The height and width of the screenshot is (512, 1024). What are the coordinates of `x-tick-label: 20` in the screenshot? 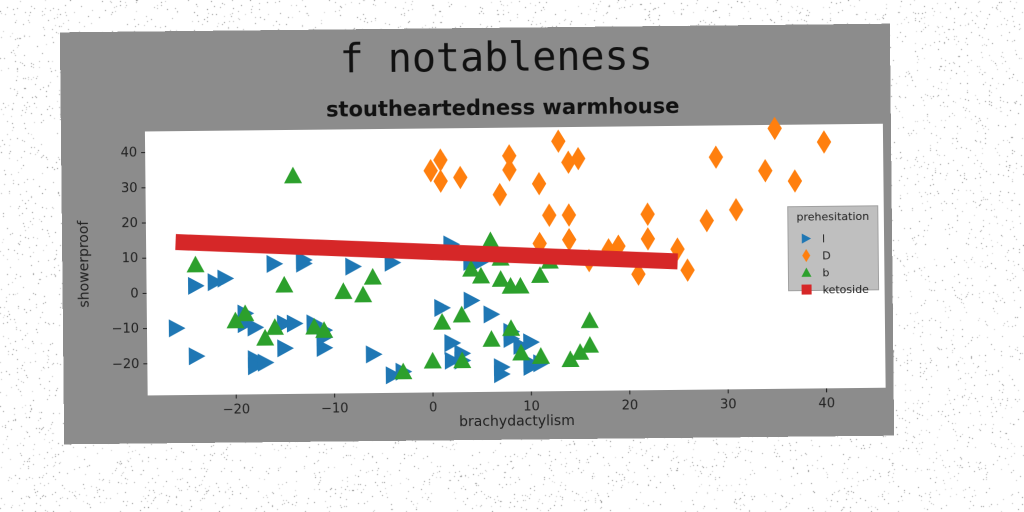 It's located at (630, 405).